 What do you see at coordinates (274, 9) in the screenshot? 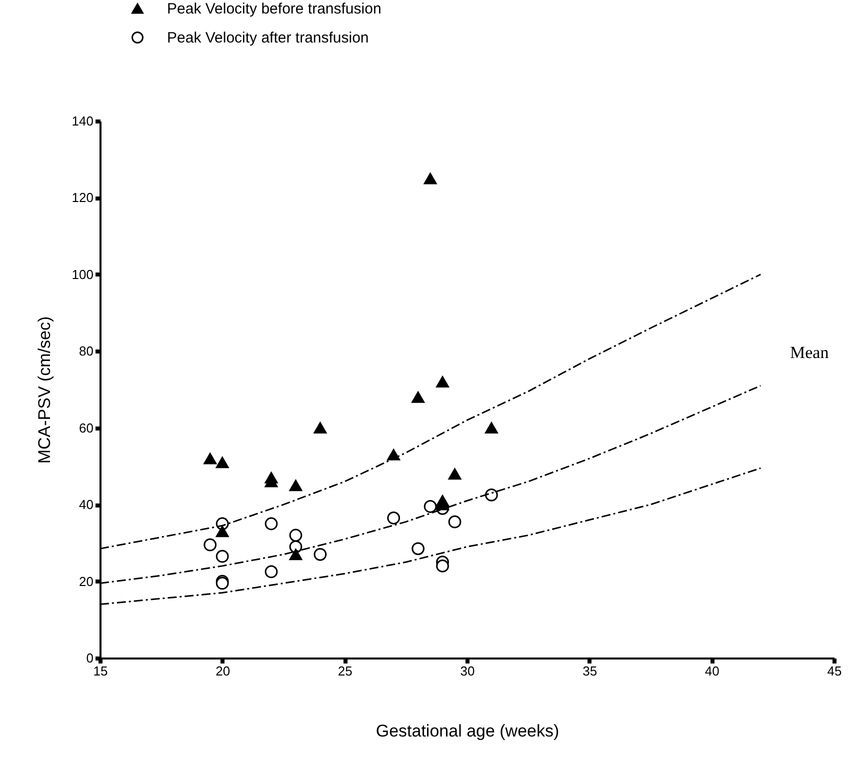
I see `legend-label: Peak Velocity before transfusion` at bounding box center [274, 9].